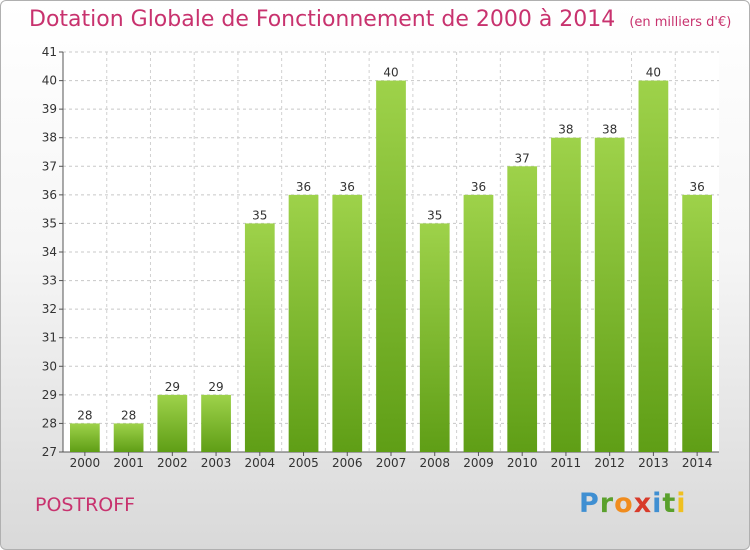  Describe the element at coordinates (49, 395) in the screenshot. I see `y-tick-label: 29` at that location.